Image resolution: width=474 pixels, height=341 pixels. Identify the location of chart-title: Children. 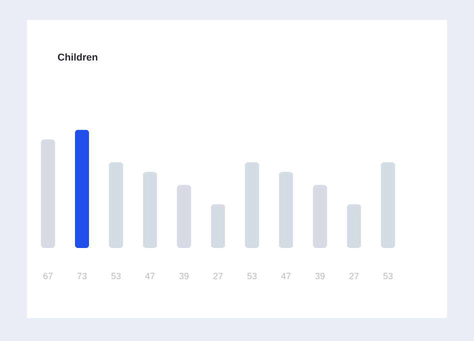
(78, 57).